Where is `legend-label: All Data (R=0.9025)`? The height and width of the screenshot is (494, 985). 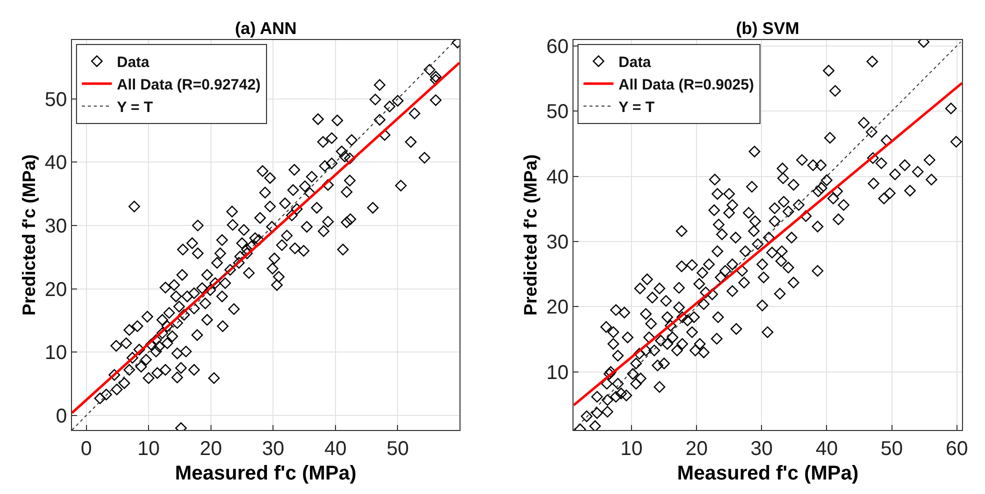 legend-label: All Data (R=0.9025) is located at coordinates (686, 85).